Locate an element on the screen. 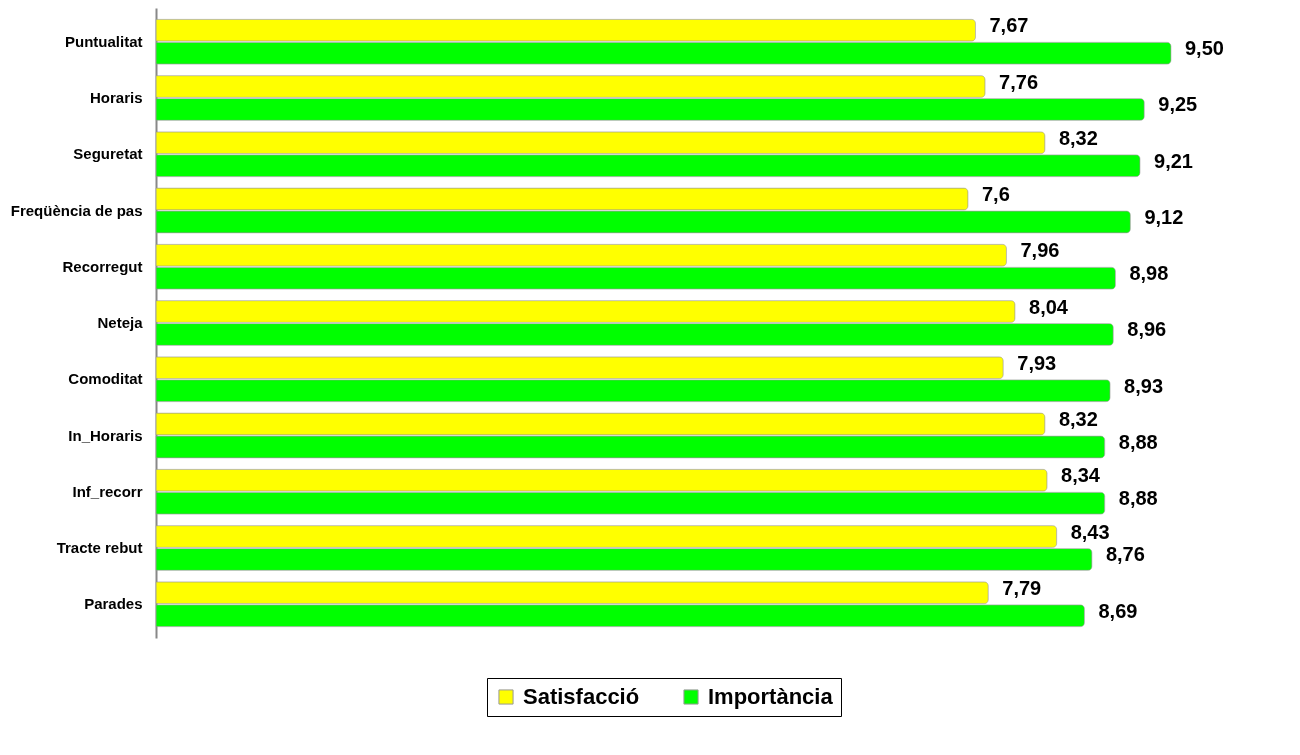 This screenshot has height=755, width=1300. data-label: 8,34 is located at coordinates (1081, 475).